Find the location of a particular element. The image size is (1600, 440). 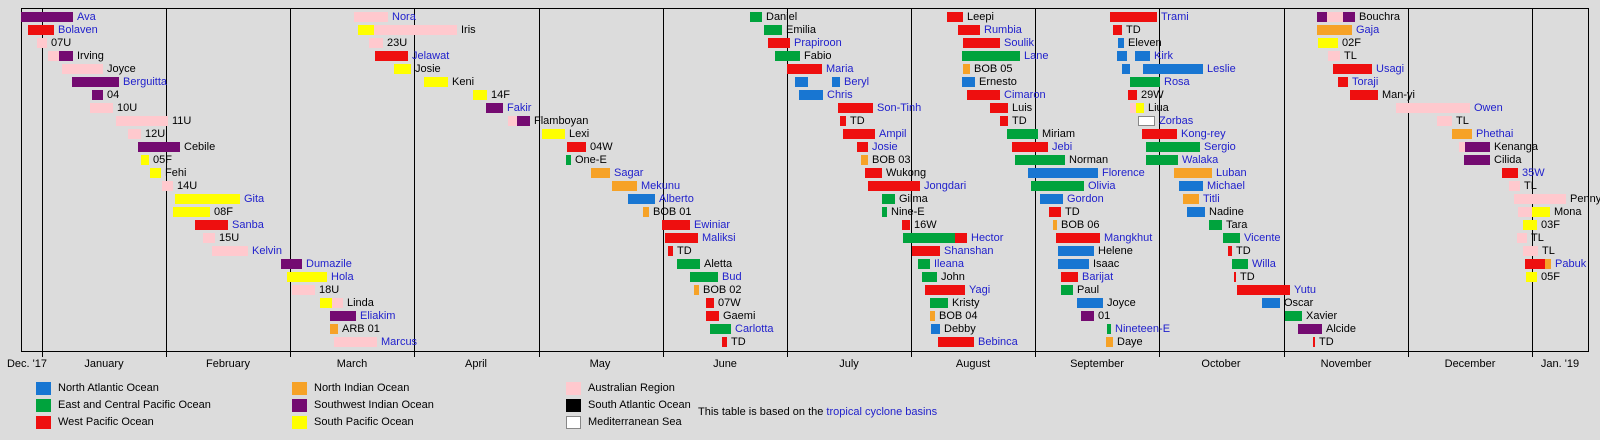

storm-label: Owen is located at coordinates (1488, 108).